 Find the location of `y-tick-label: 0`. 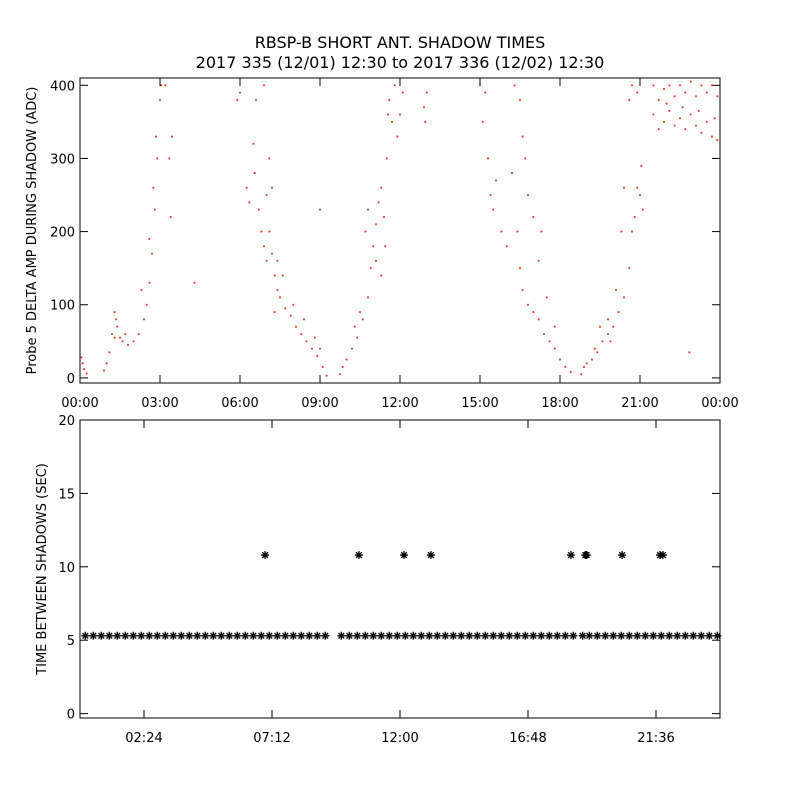

y-tick-label: 0 is located at coordinates (71, 715).